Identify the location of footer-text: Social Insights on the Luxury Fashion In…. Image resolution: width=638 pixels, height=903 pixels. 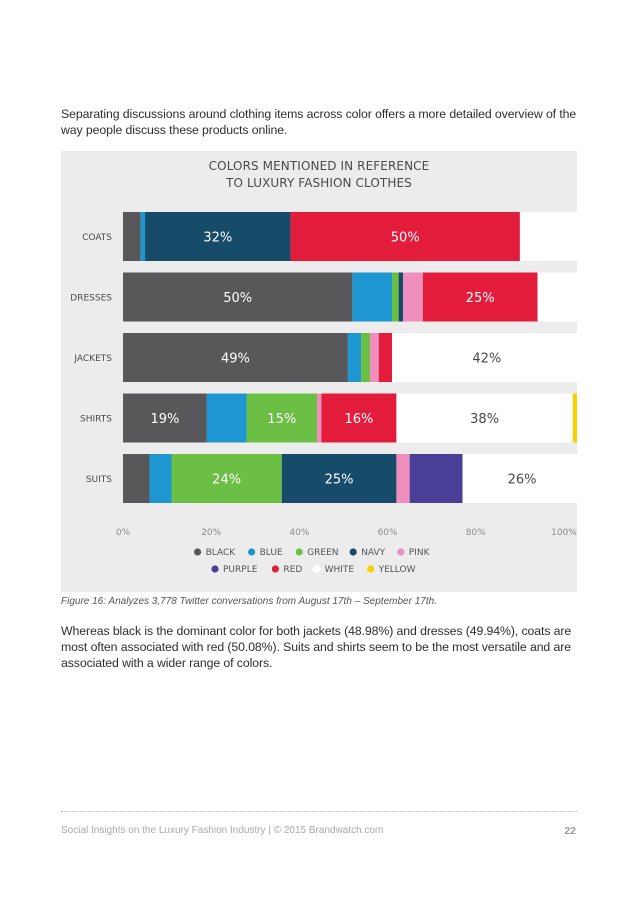
(222, 830).